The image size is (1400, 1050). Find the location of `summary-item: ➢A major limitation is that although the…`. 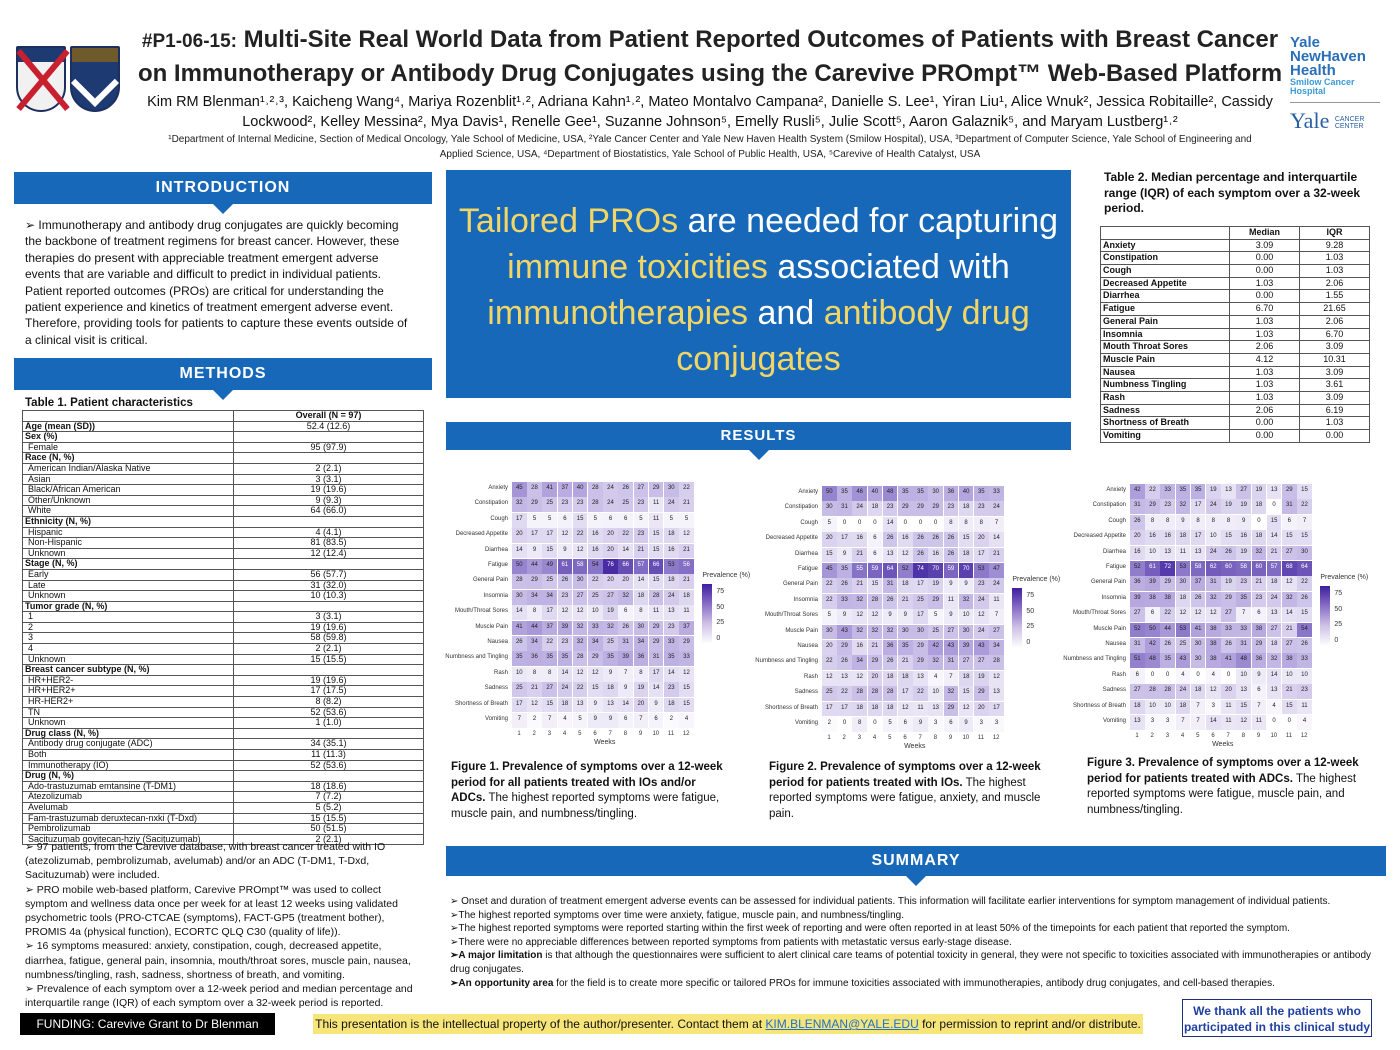

summary-item: ➢A major limitation is that although the… is located at coordinates (917, 962).